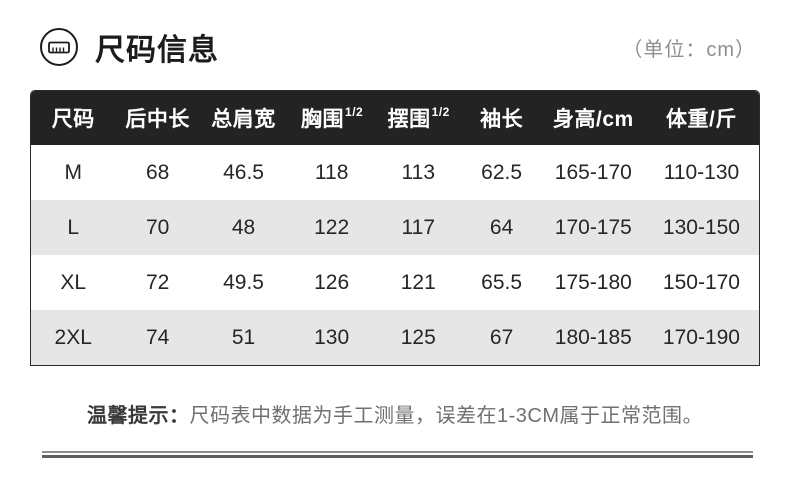 This screenshot has height=479, width=790. I want to click on table-cell: 121, so click(418, 282).